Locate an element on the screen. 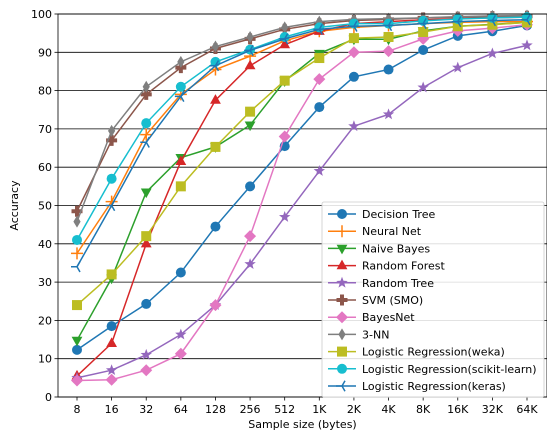 The height and width of the screenshot is (432, 547). legend-item: Logistic Regression(weka) is located at coordinates (416, 352).